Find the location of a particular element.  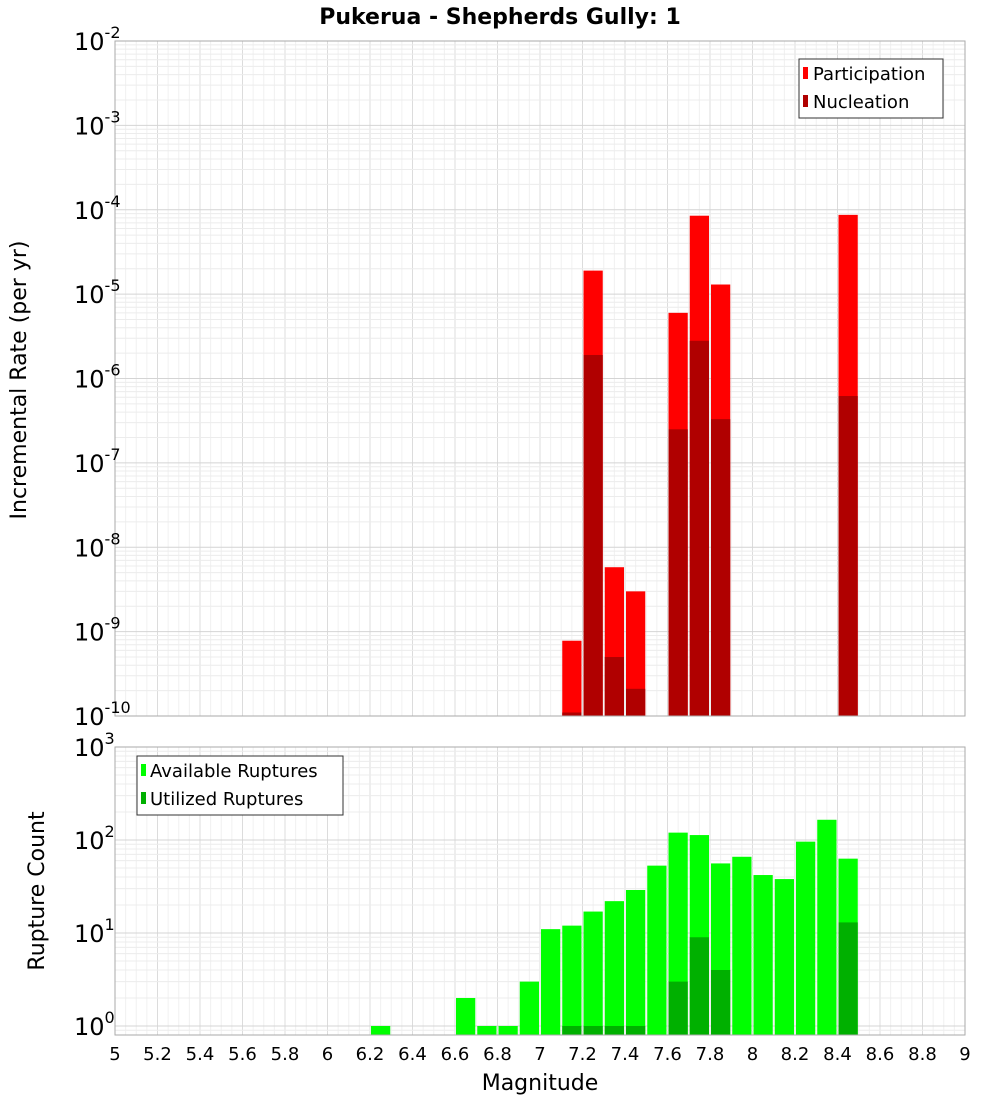

x-tick-label: 6 is located at coordinates (327, 1054).